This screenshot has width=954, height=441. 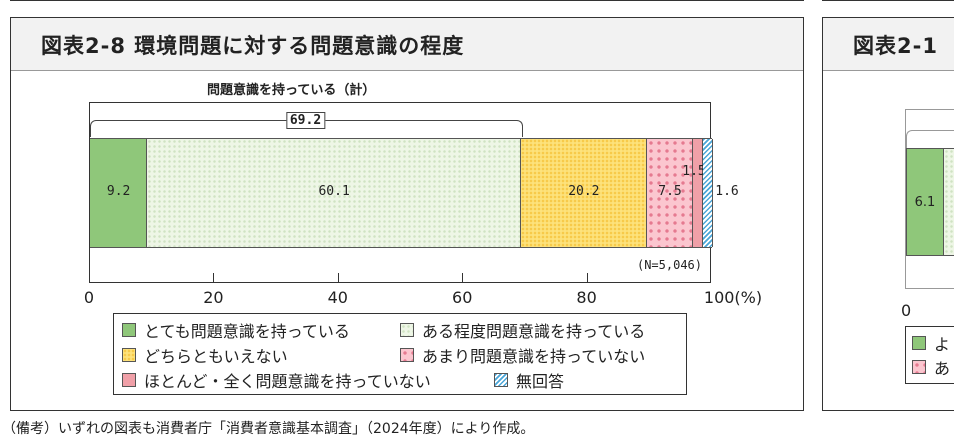 I want to click on legend-item: 無回答, so click(x=529, y=380).